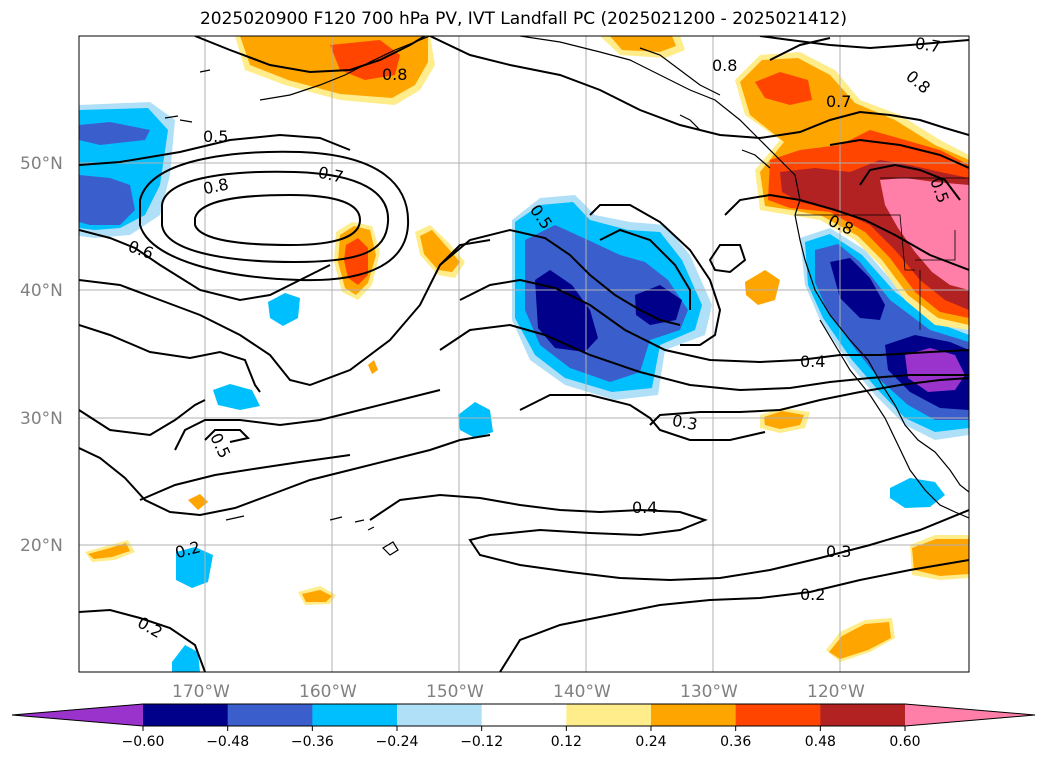 The width and height of the screenshot is (1047, 765). I want to click on longitude-label: 160°W, so click(328, 692).